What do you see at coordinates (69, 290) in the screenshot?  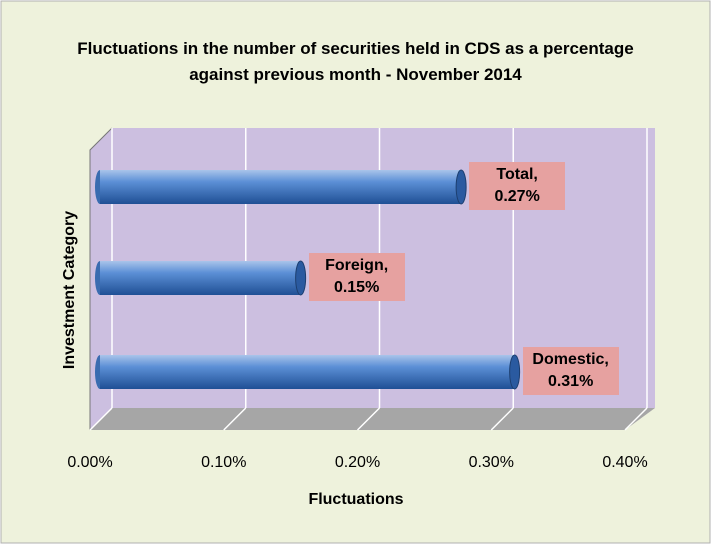 I see `y-axis-label: Investment Category` at bounding box center [69, 290].